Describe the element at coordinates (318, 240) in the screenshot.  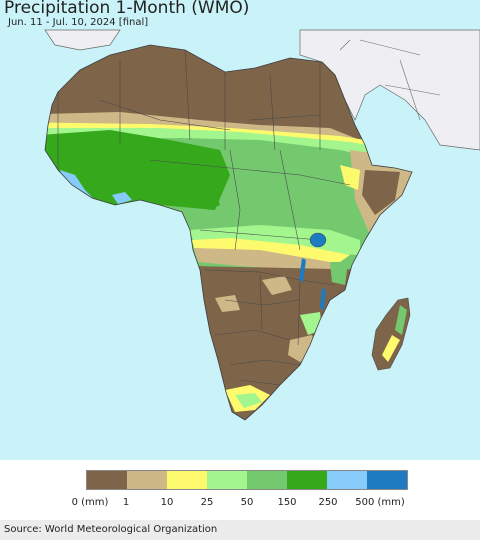
I see `lake-victoria` at that location.